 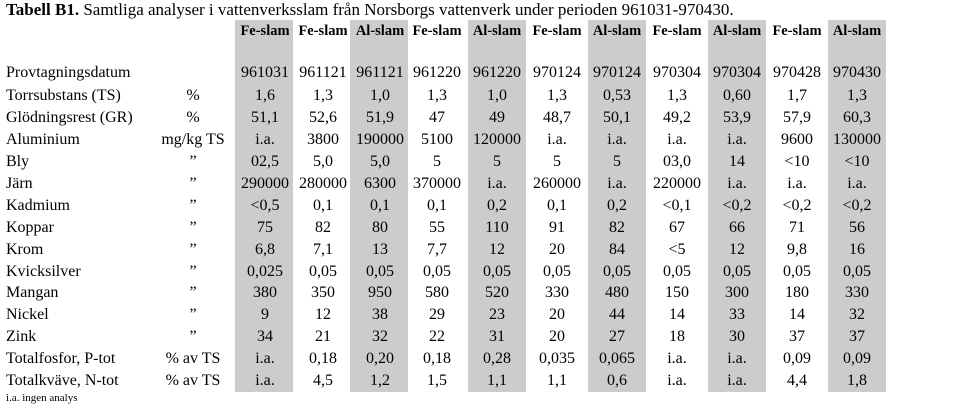 What do you see at coordinates (797, 139) in the screenshot?
I see `table-cell: 9600` at bounding box center [797, 139].